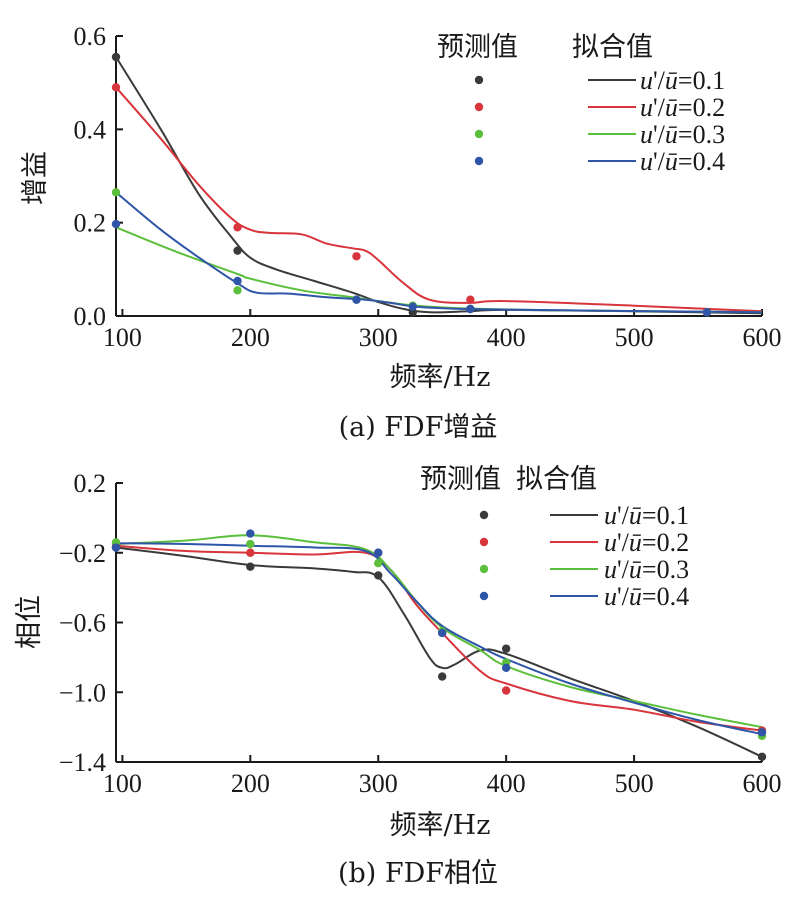  I want to click on y-tick-label: 0.0, so click(90, 316).